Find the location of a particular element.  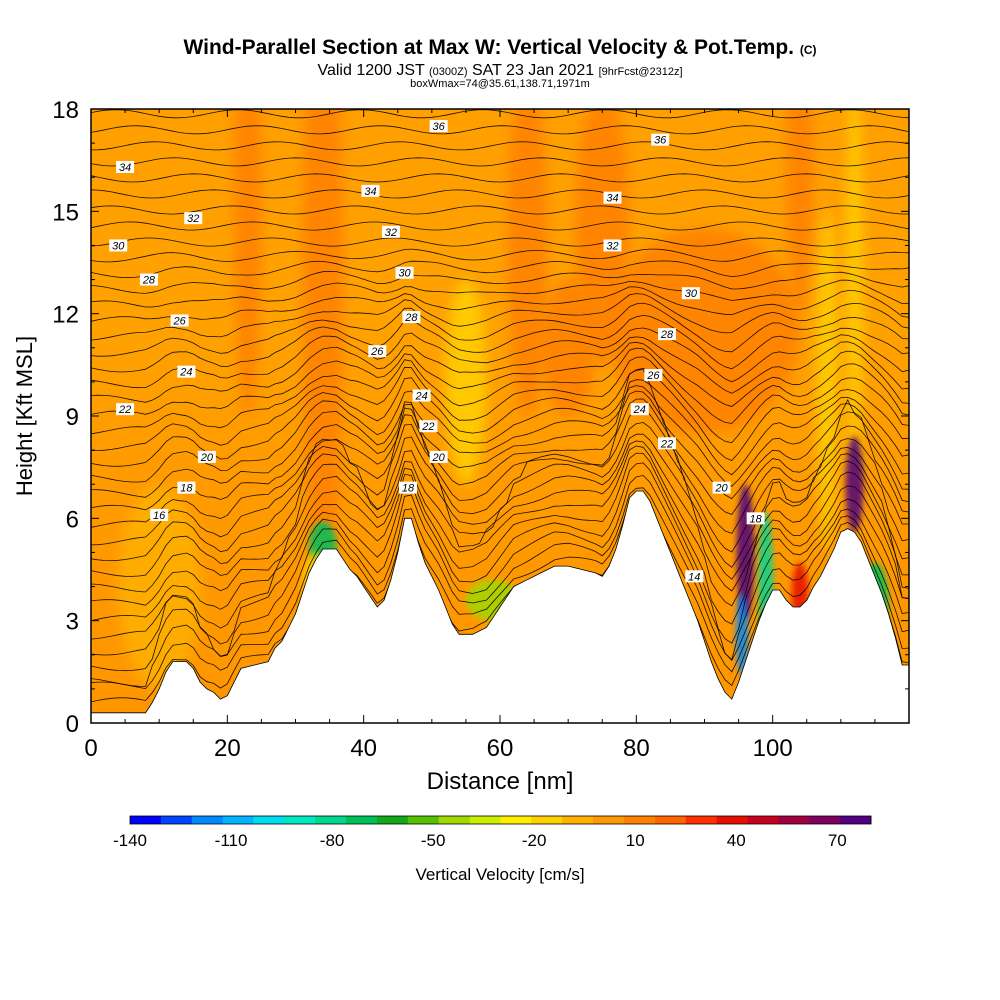

theta-label: 24 is located at coordinates (421, 396).